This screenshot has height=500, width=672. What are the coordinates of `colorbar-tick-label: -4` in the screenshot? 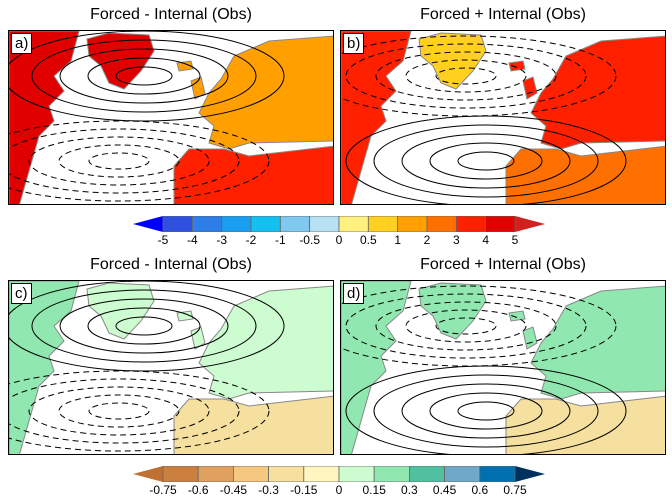 It's located at (192, 240).